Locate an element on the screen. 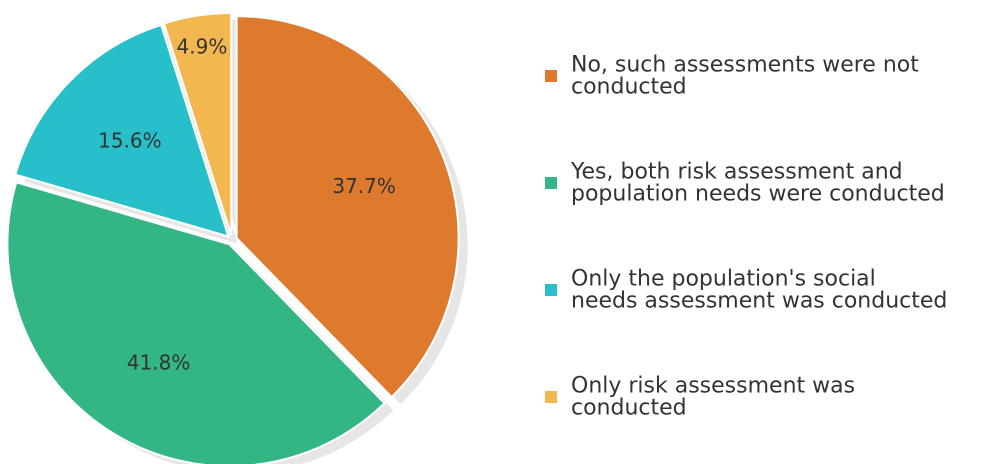 The height and width of the screenshot is (464, 1000). legend-item-only-risk-assessment-was-conducted: Only risk assessment was conducted is located at coordinates (700, 397).